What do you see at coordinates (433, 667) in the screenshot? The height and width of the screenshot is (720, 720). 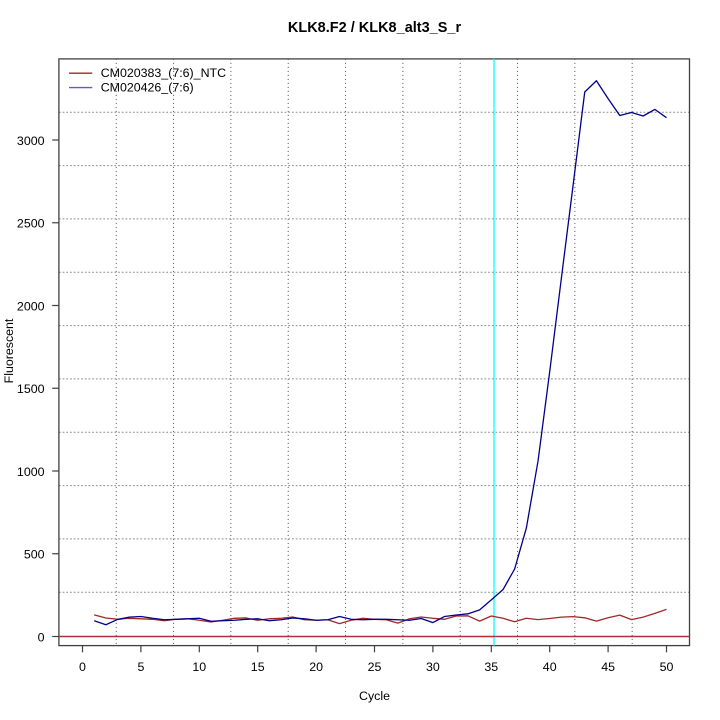 I see `svg-text: 30` at bounding box center [433, 667].